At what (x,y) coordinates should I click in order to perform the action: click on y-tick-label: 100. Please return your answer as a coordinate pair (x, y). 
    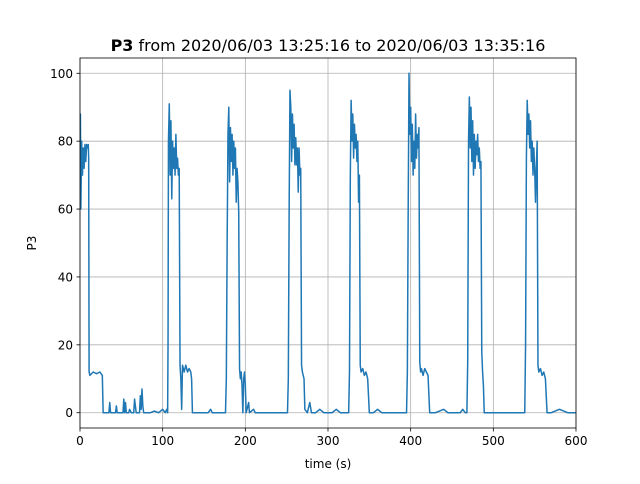
    Looking at the image, I should click on (61, 74).